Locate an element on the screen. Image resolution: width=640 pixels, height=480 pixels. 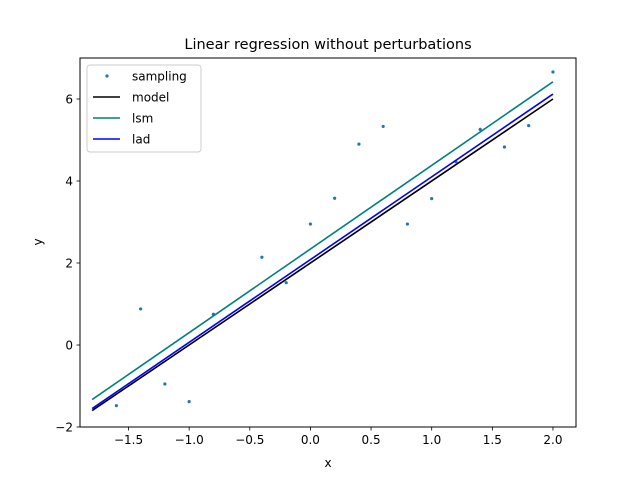
chart-title: Linear regression without perturbations is located at coordinates (327, 45).